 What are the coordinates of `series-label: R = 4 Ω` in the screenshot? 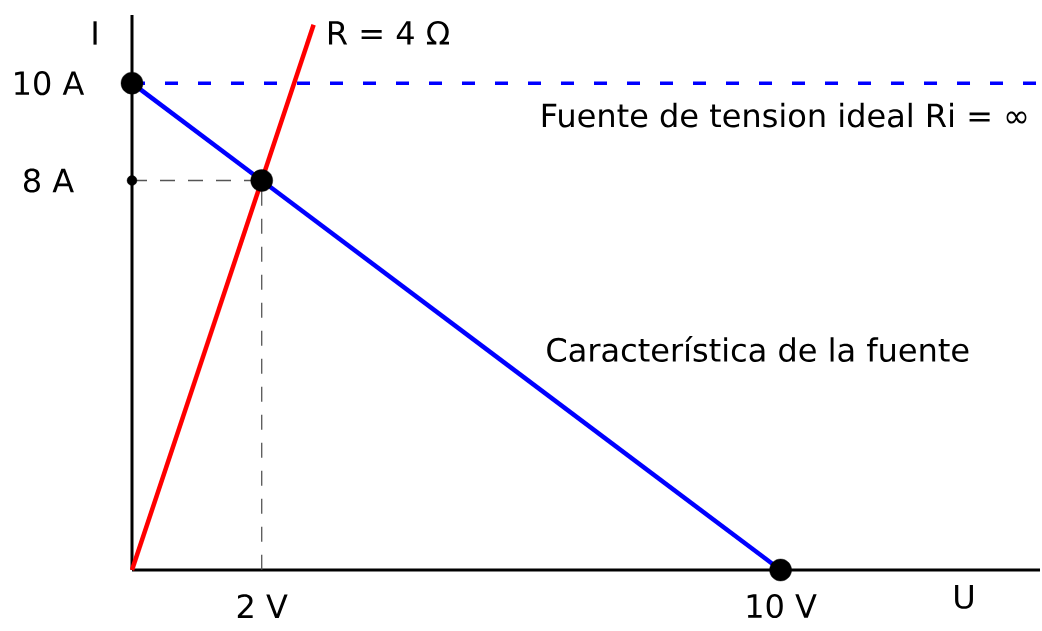 It's located at (388, 32).